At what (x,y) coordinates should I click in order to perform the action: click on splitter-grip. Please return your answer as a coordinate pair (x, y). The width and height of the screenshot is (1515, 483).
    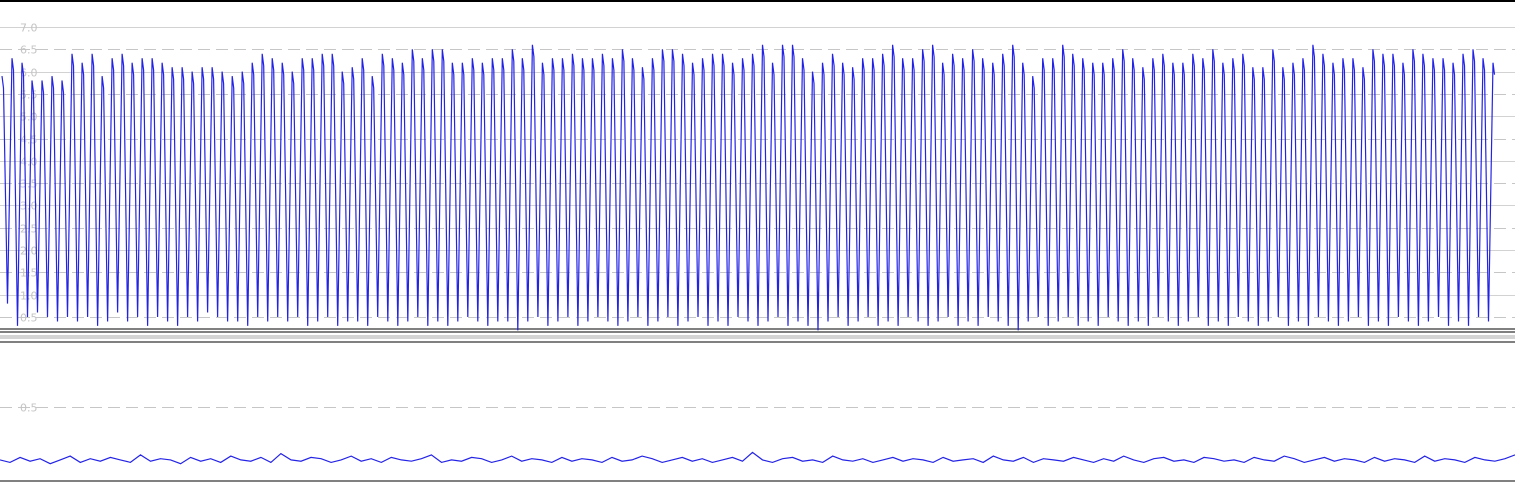
    Looking at the image, I should click on (757, 337).